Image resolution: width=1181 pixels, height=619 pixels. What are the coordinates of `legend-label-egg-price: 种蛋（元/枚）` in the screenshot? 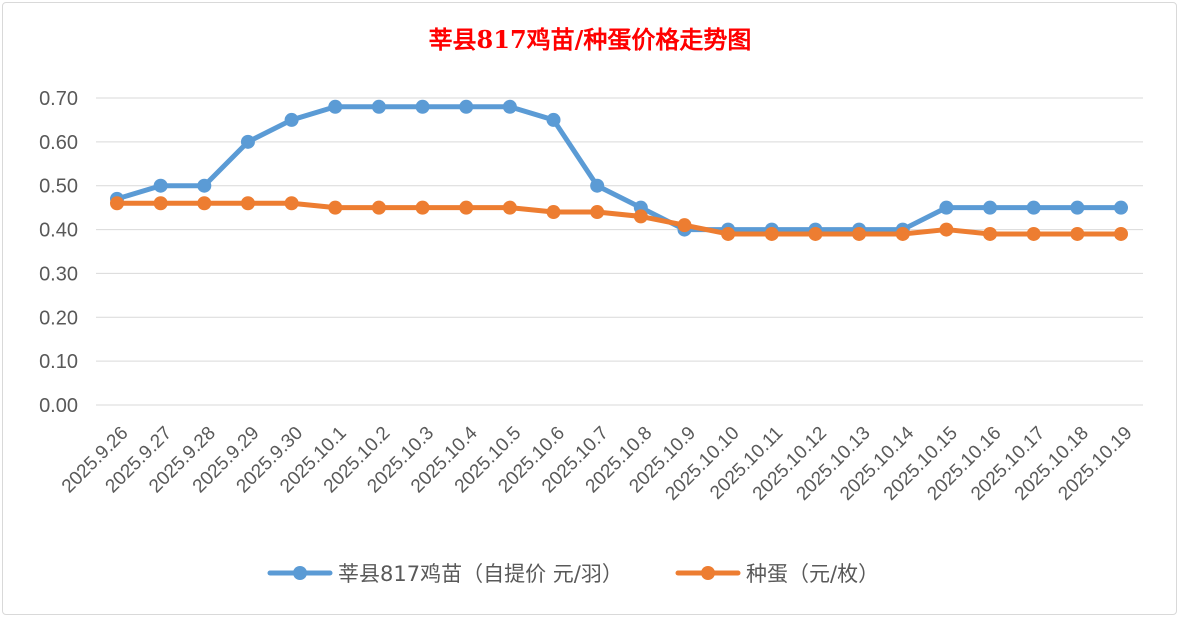 It's located at (812, 574).